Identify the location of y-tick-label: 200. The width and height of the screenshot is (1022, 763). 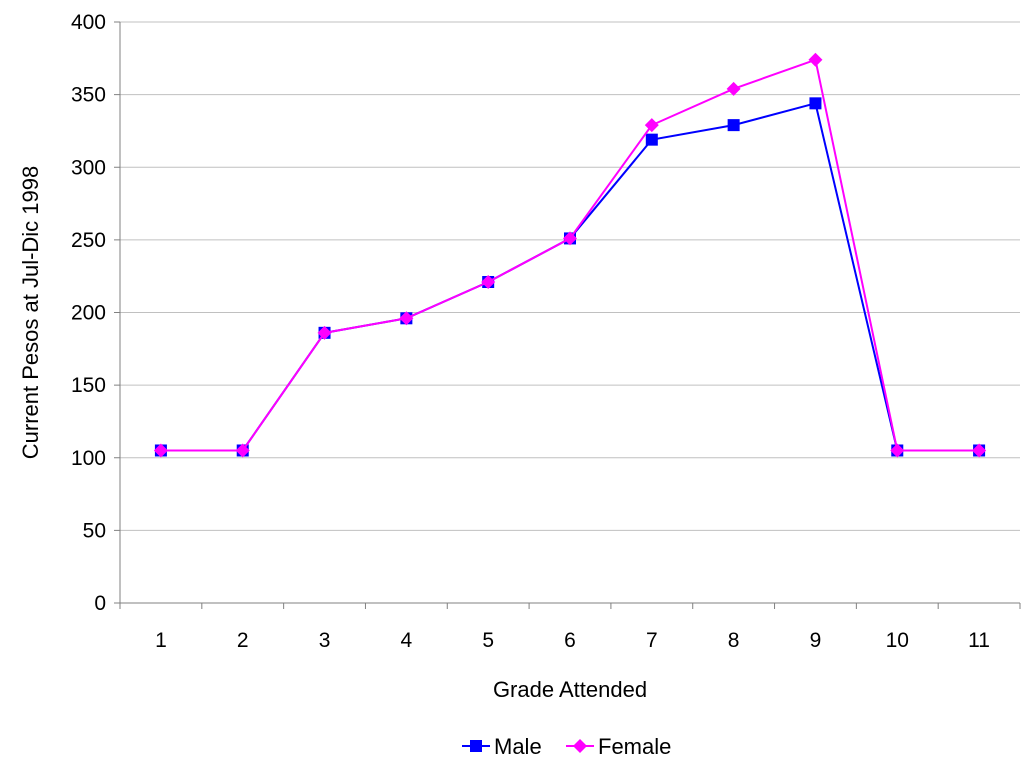
(88, 313).